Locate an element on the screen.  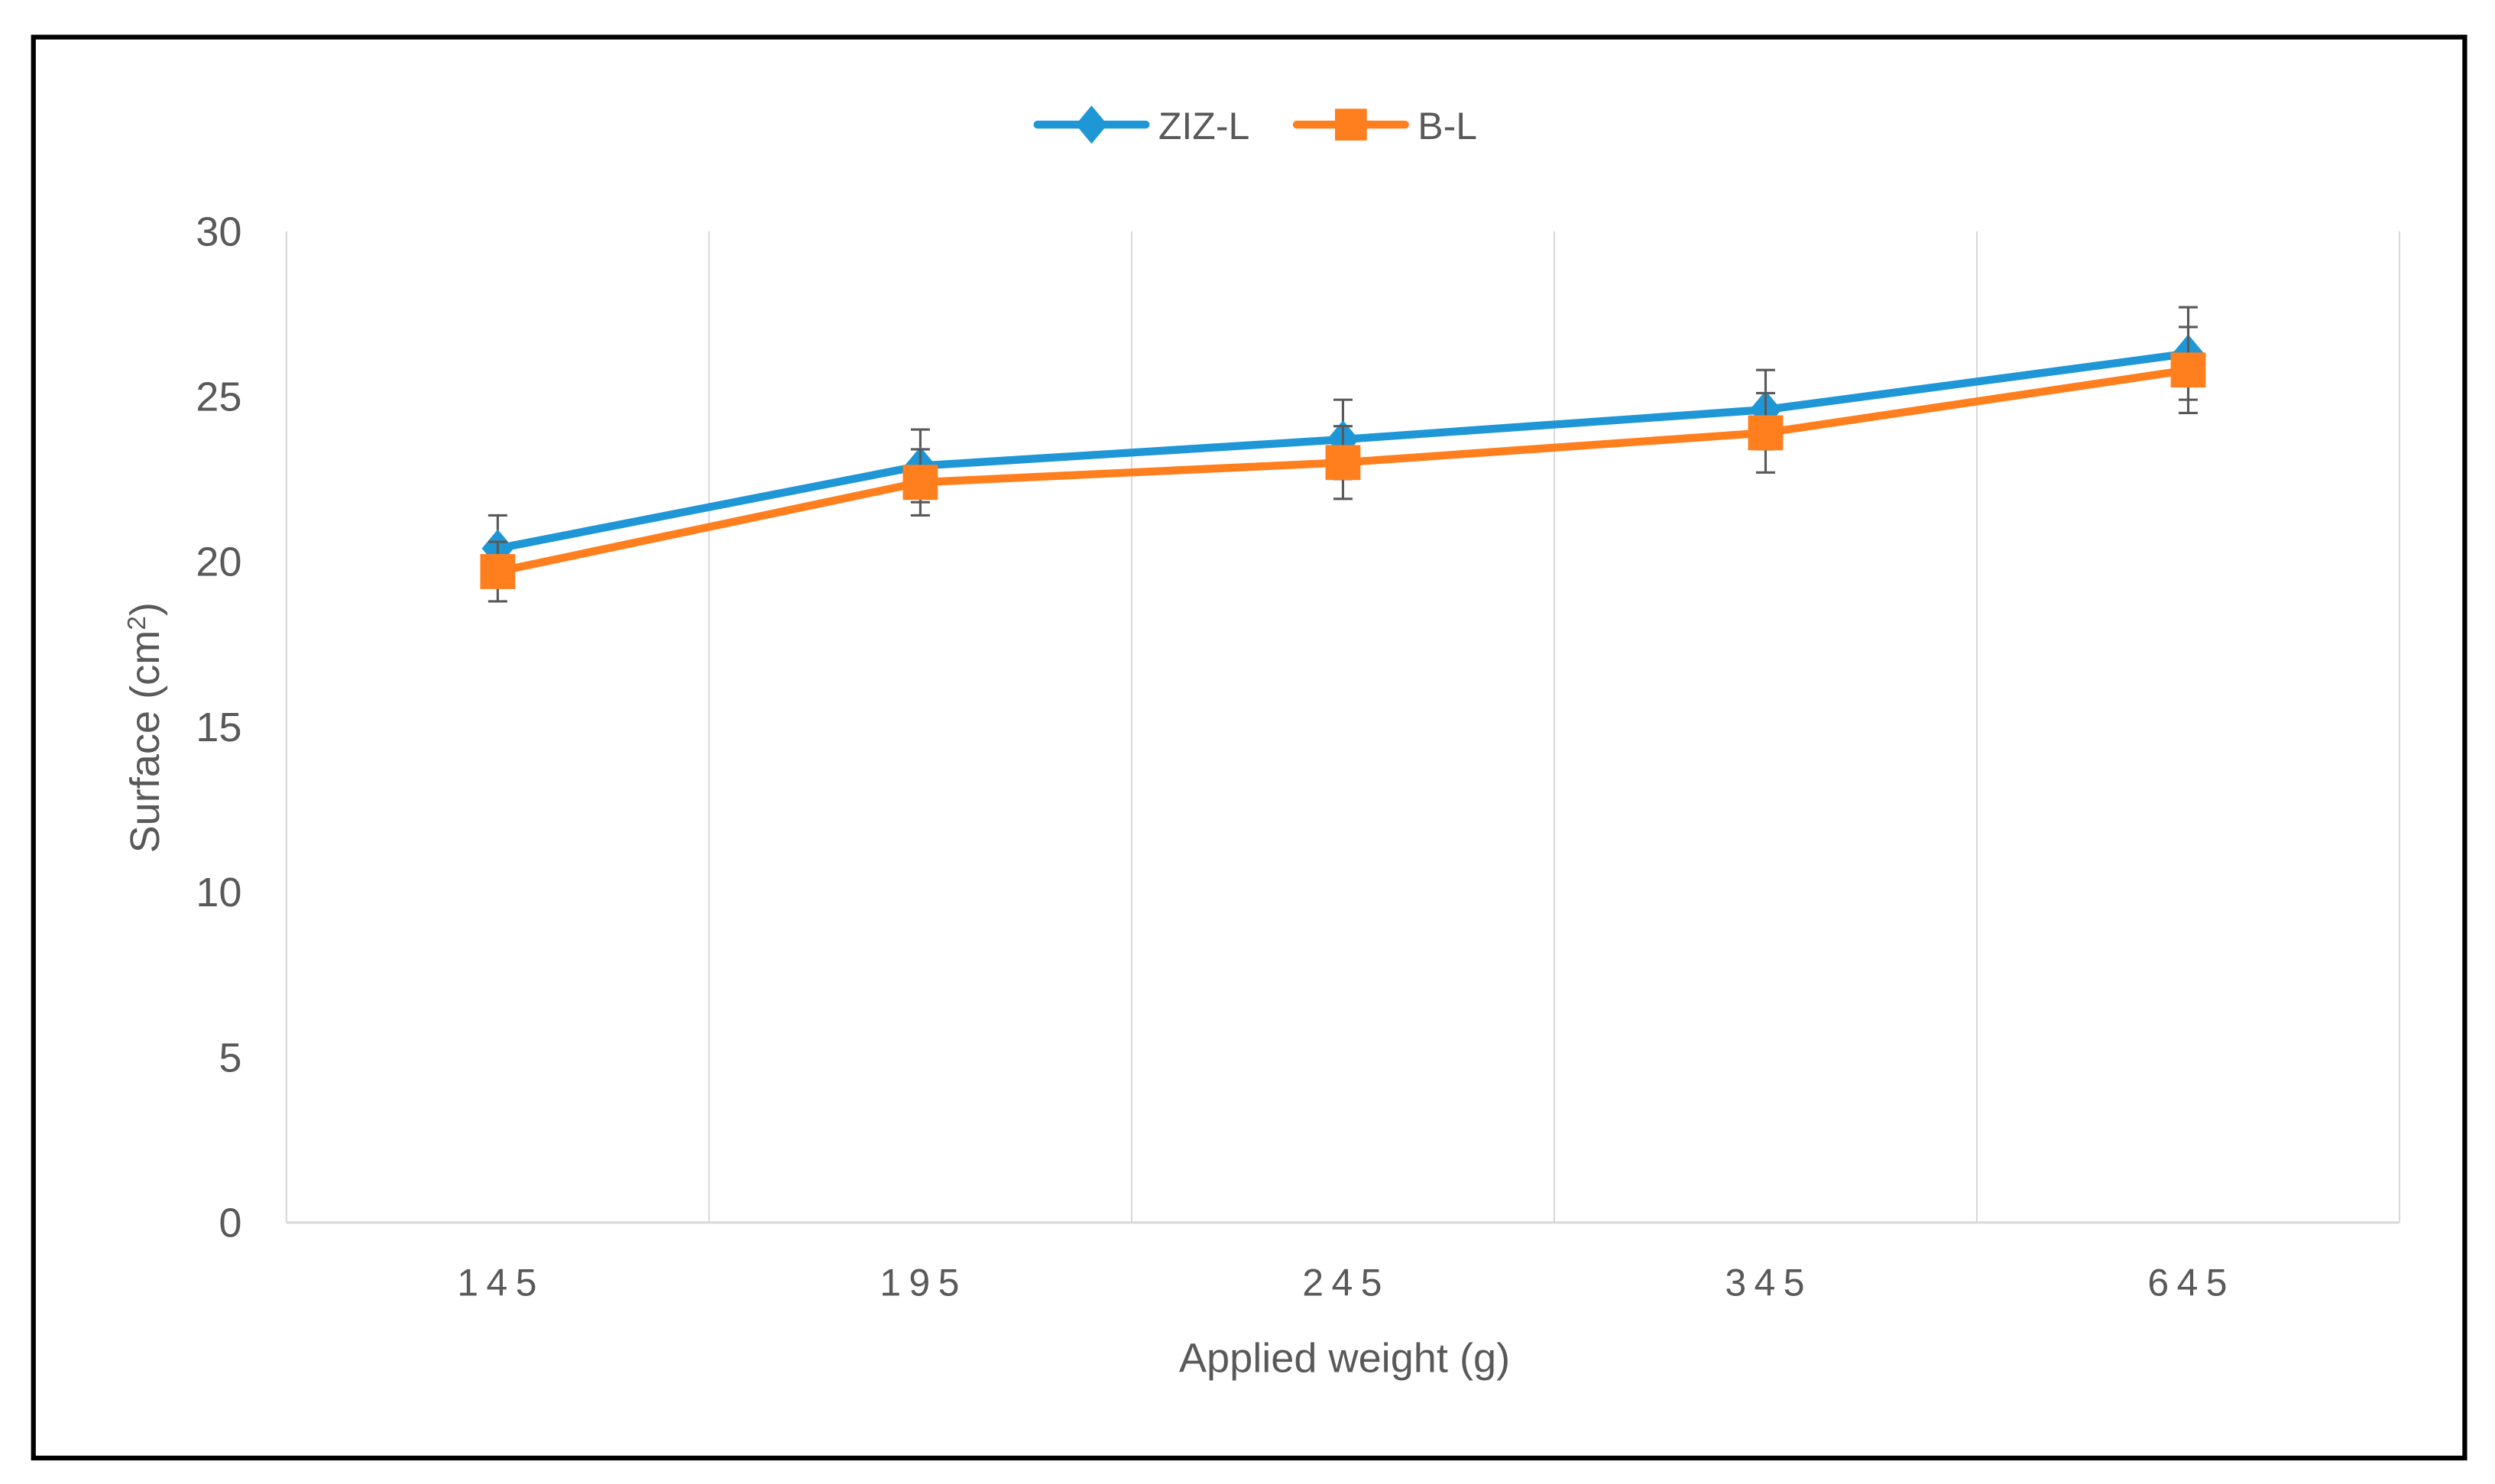
x-tick-label: 345 is located at coordinates (1769, 1283).